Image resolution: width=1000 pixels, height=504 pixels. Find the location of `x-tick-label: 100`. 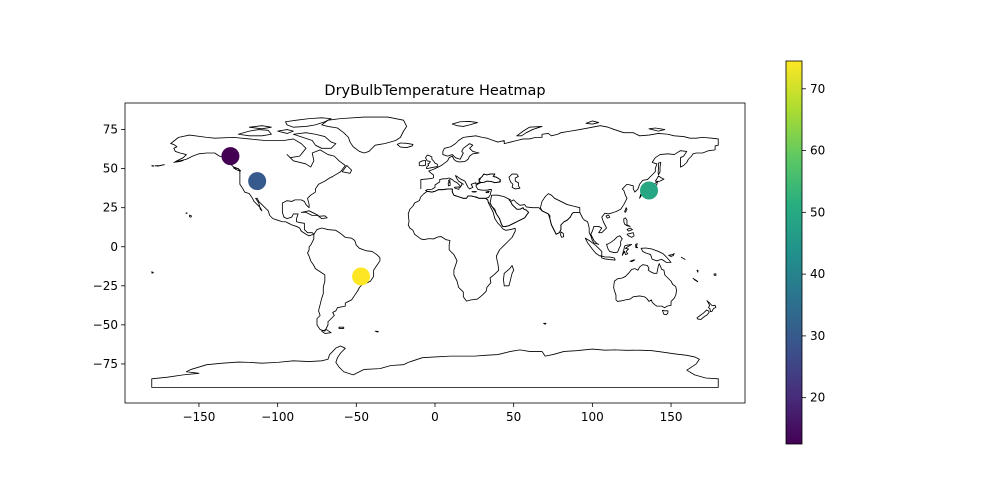

x-tick-label: 100 is located at coordinates (592, 417).